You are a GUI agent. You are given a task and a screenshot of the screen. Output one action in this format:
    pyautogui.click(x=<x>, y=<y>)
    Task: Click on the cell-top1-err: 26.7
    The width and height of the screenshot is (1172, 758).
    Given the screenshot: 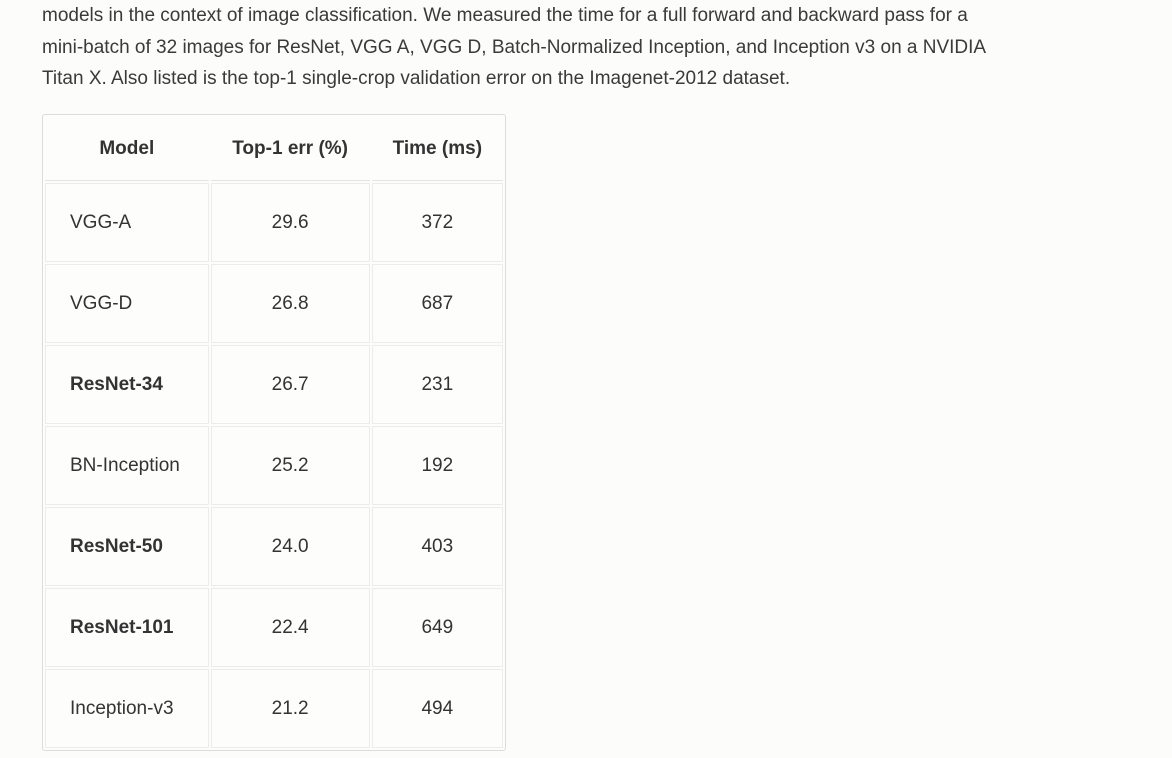 What is the action you would take?
    pyautogui.click(x=290, y=384)
    